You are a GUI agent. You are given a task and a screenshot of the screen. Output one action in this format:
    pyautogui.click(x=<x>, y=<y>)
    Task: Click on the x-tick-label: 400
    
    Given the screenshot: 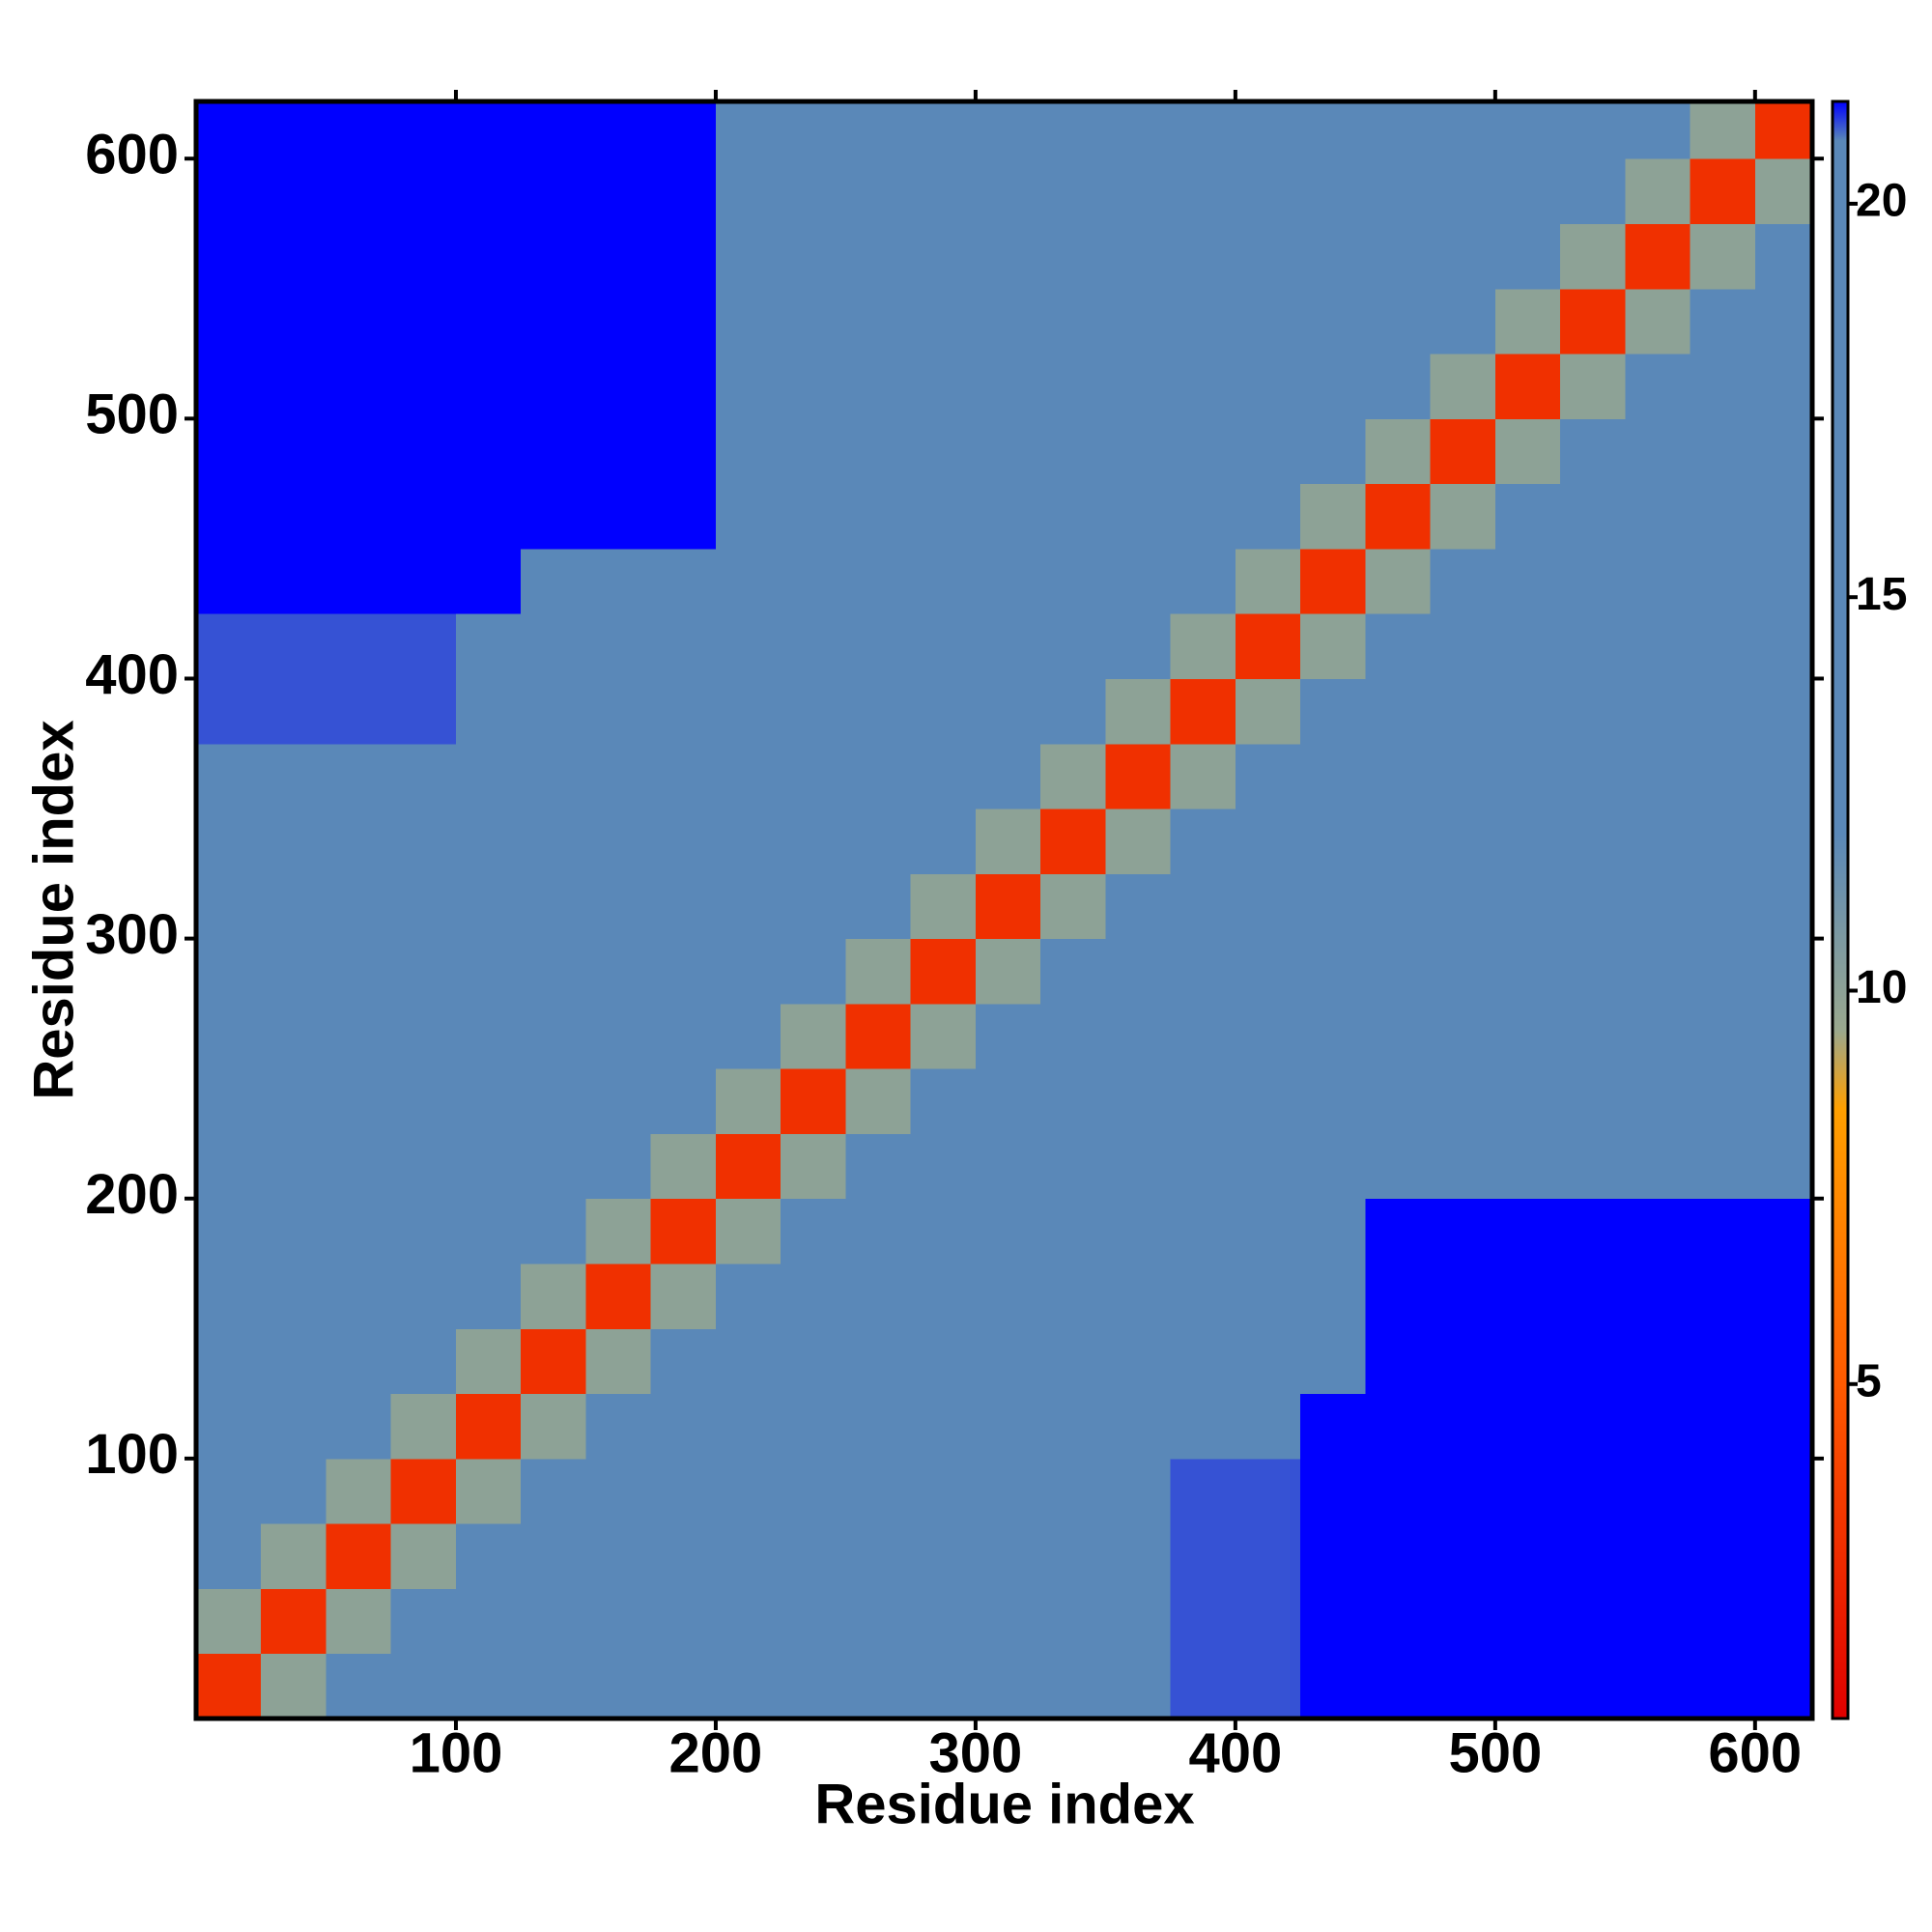 What is the action you would take?
    pyautogui.click(x=1235, y=1752)
    